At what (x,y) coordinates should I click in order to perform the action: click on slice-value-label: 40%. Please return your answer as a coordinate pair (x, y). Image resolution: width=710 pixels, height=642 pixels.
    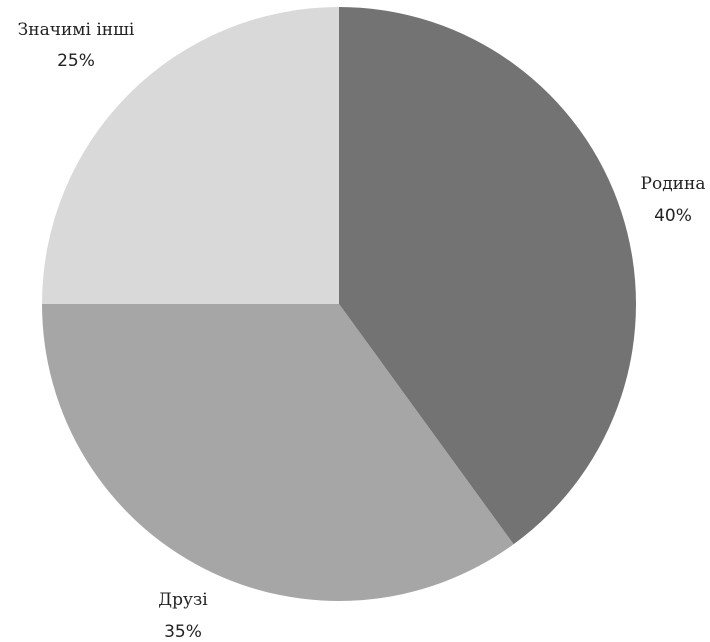
    Looking at the image, I should click on (673, 216).